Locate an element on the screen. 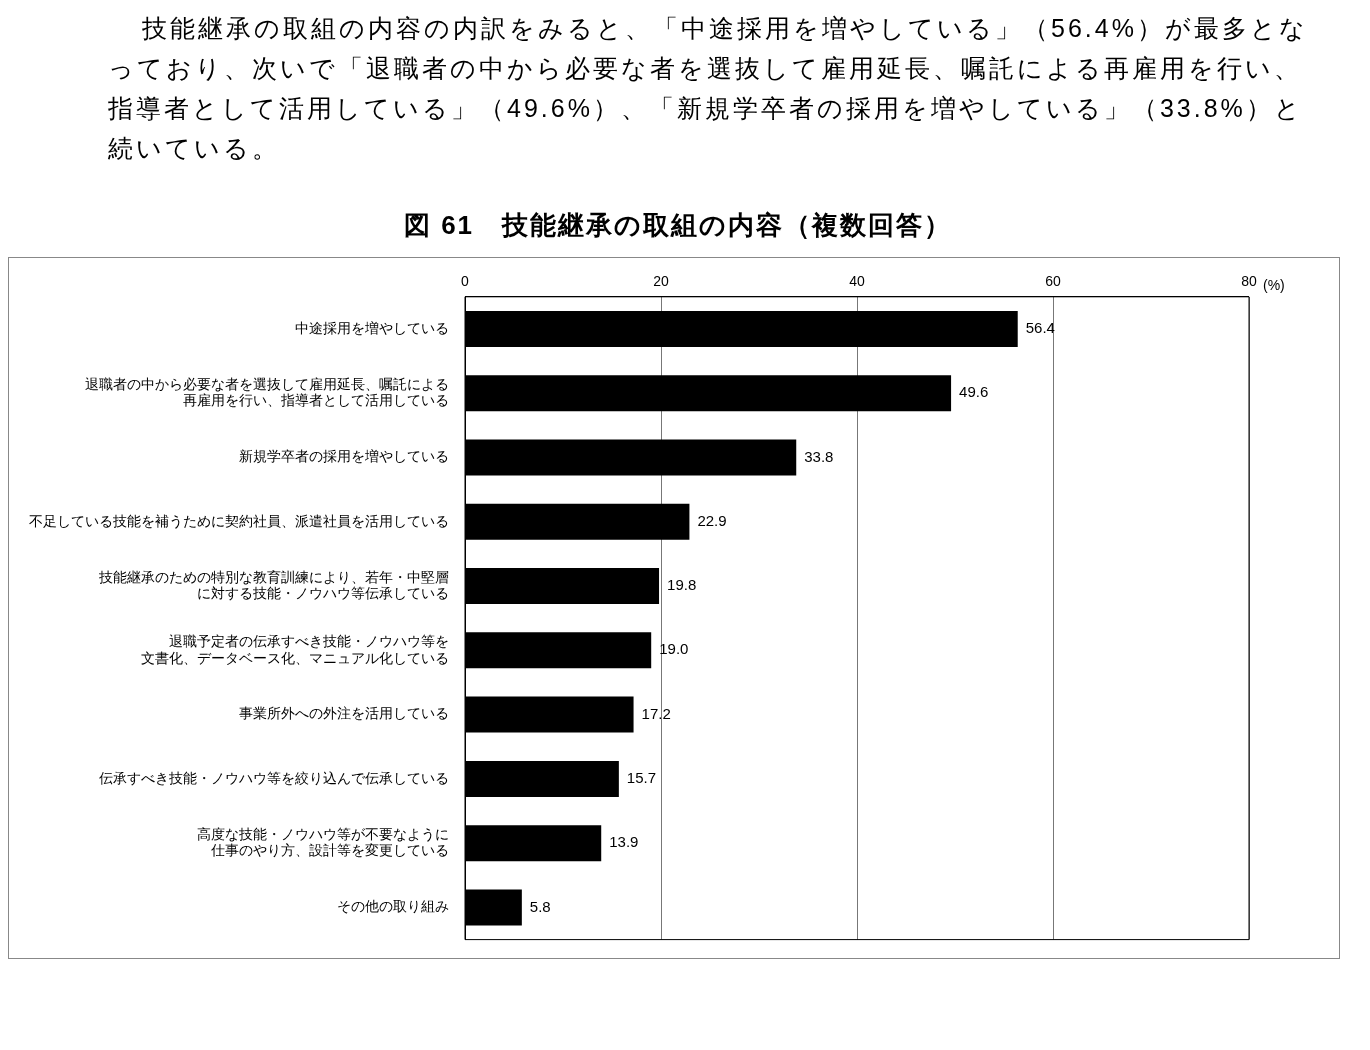 The image size is (1370, 1050). x-tick-label: 80 is located at coordinates (1249, 281).